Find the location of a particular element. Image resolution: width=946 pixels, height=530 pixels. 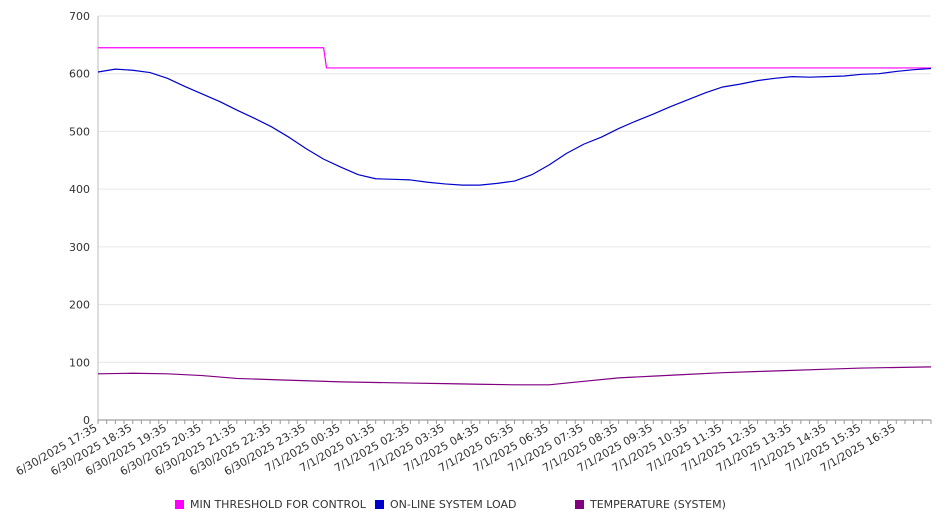

legend-item: TEMPERATURE (SYSTEM) is located at coordinates (650, 504).